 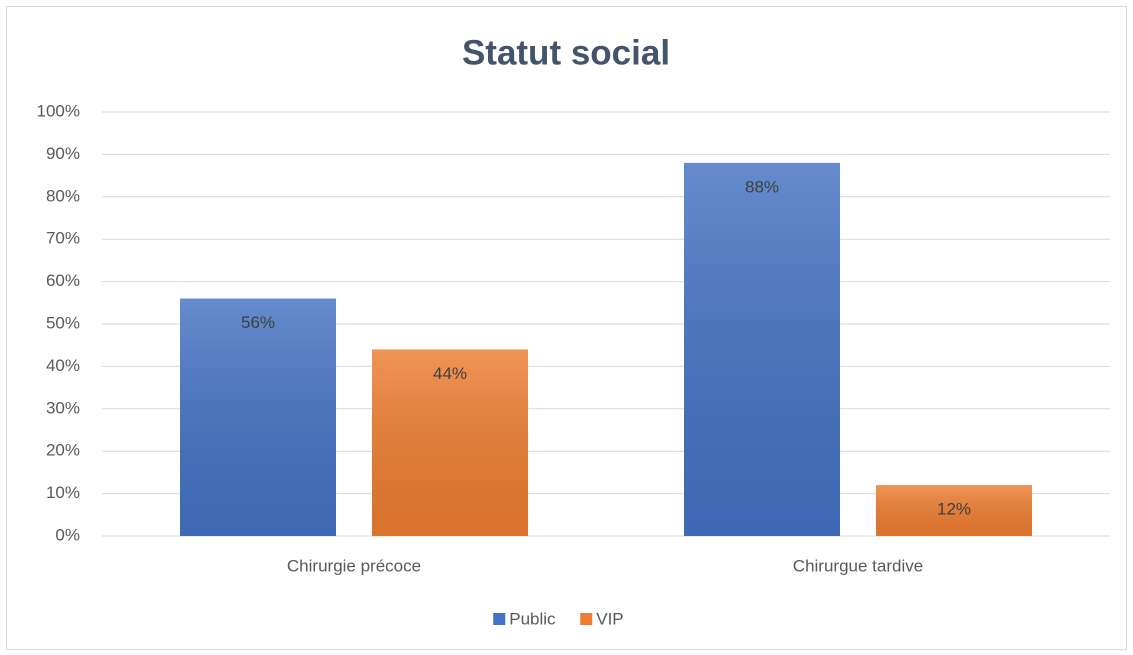 I want to click on y-tick-label: 10%, so click(x=63, y=492).